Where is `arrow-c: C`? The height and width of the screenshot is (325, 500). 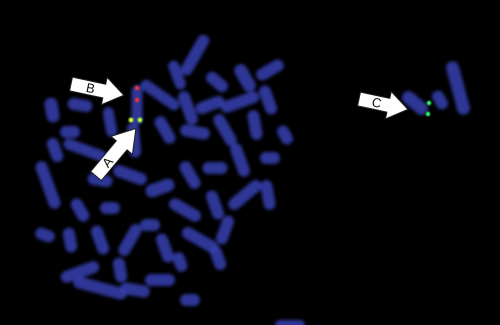
arrow-c: C is located at coordinates (382, 105).